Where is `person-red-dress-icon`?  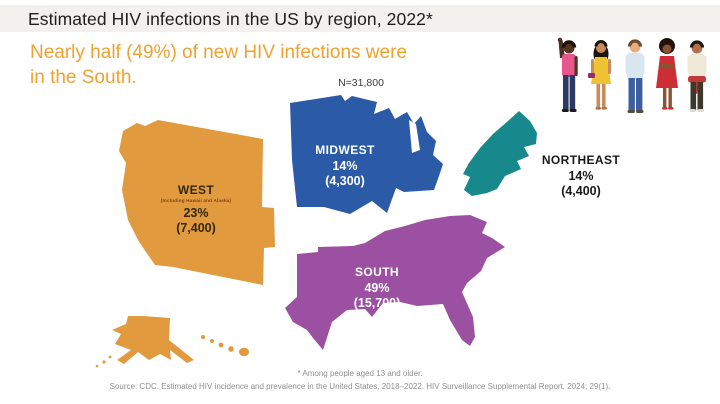
person-red-dress-icon is located at coordinates (667, 74).